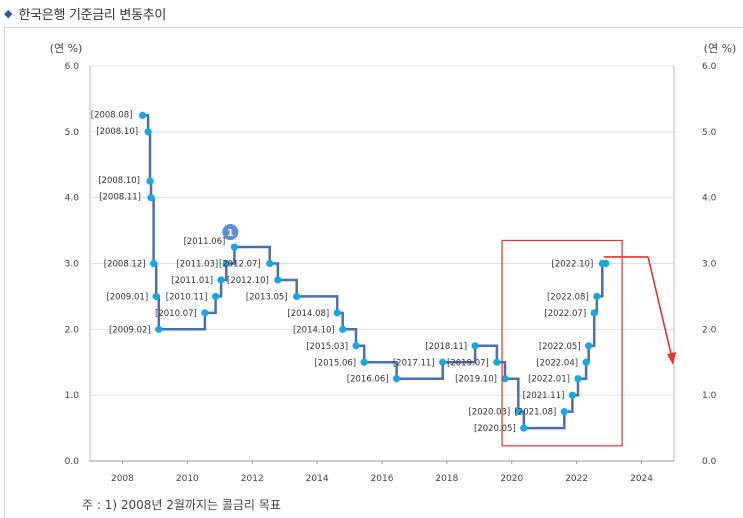 The width and height of the screenshot is (743, 518). I want to click on y-tick-label-right: 2.0, so click(709, 330).